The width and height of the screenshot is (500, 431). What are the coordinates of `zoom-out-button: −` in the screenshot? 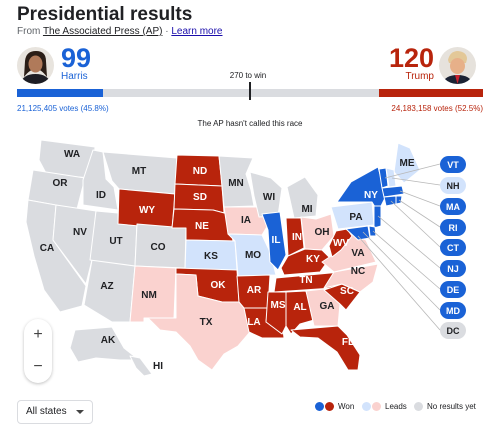 It's located at (38, 366).